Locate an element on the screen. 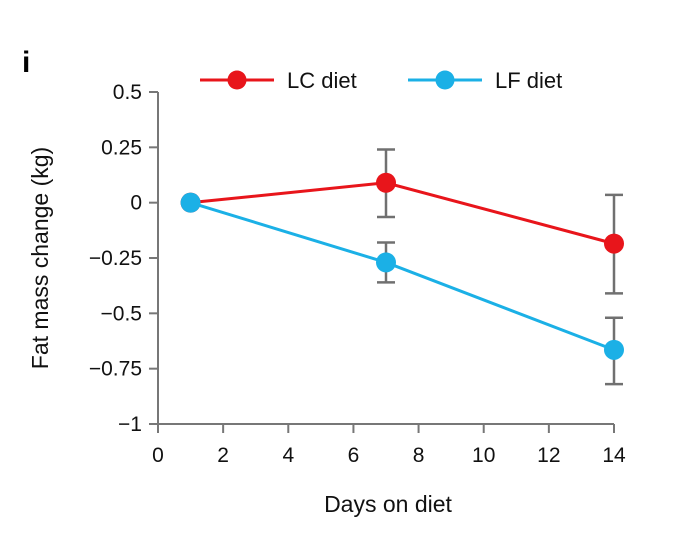 The image size is (680, 540). y-tick-label: 0.5 is located at coordinates (127, 92).